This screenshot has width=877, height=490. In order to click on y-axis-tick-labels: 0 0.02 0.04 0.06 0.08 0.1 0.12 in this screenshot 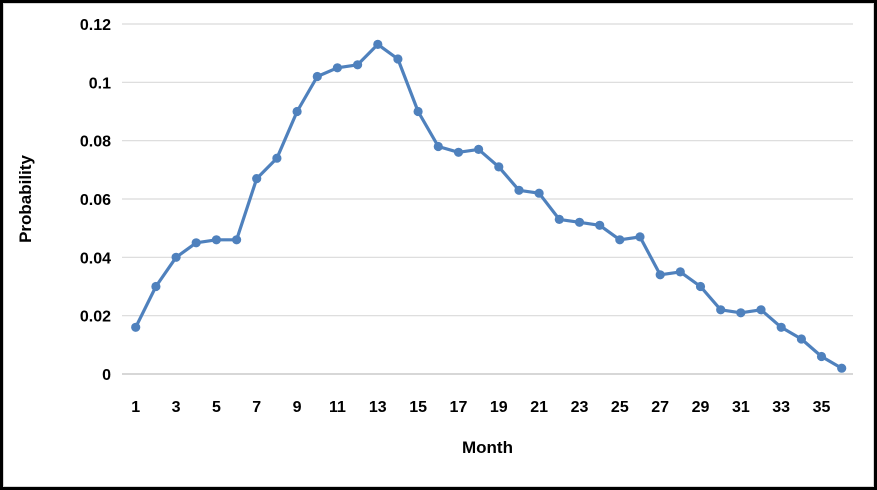, I will do `click(95, 200)`.